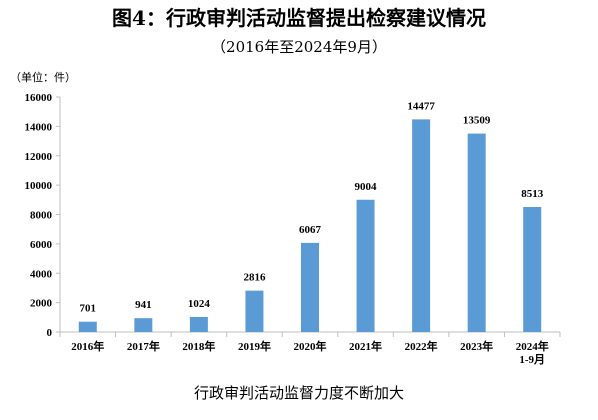 The width and height of the screenshot is (598, 420). What do you see at coordinates (39, 186) in the screenshot?
I see `y-tick-label: 10000` at bounding box center [39, 186].